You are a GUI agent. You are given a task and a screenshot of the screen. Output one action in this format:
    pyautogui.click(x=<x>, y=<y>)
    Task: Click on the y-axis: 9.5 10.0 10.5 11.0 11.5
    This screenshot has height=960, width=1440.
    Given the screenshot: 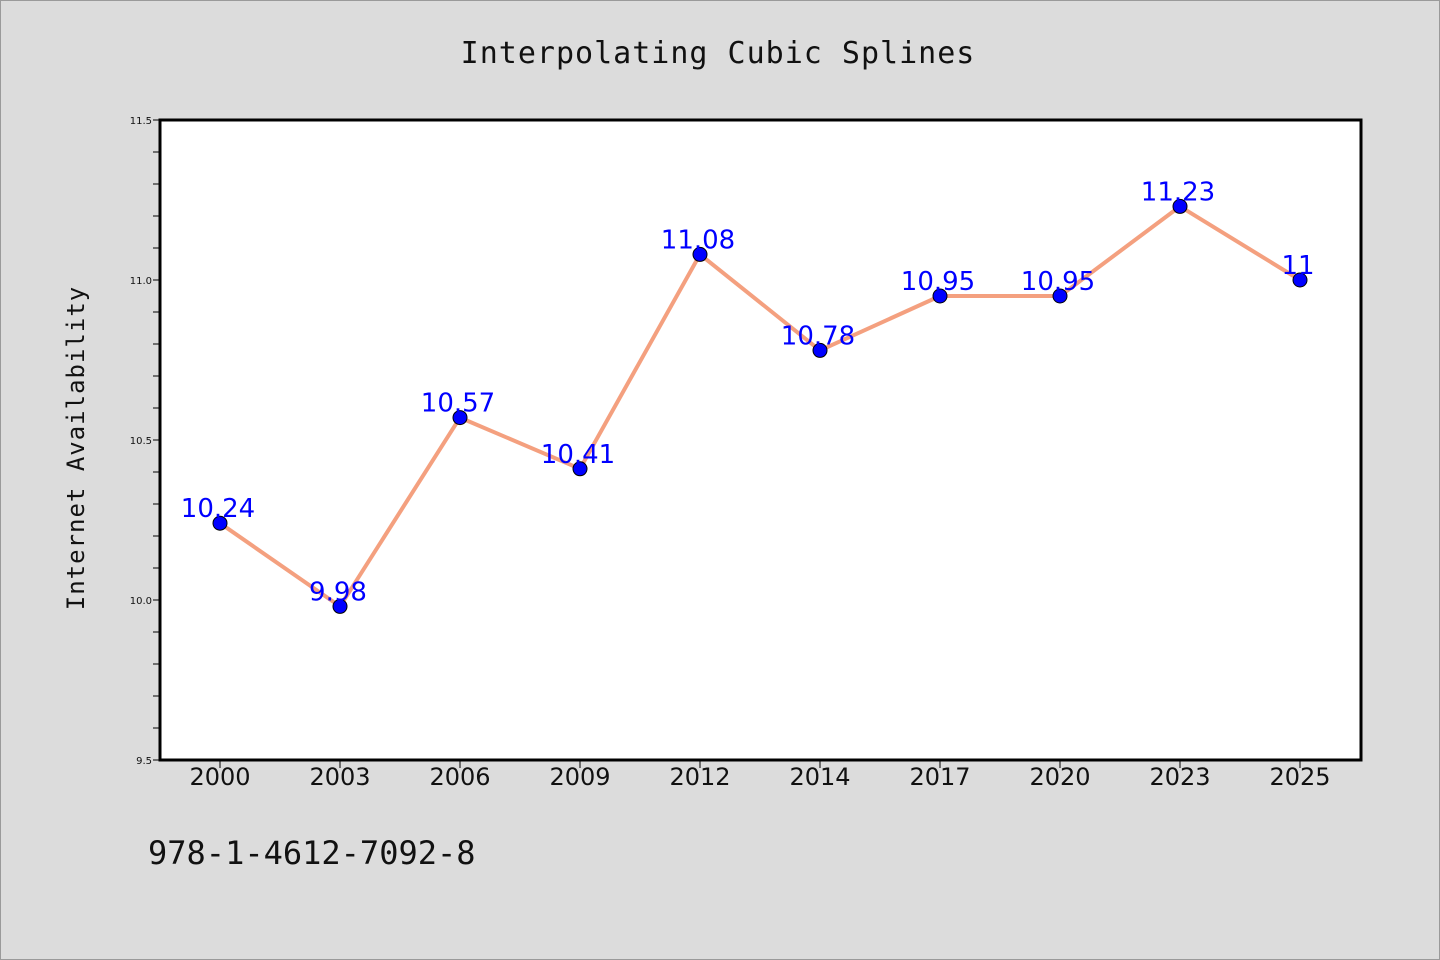 What is the action you would take?
    pyautogui.click(x=145, y=441)
    